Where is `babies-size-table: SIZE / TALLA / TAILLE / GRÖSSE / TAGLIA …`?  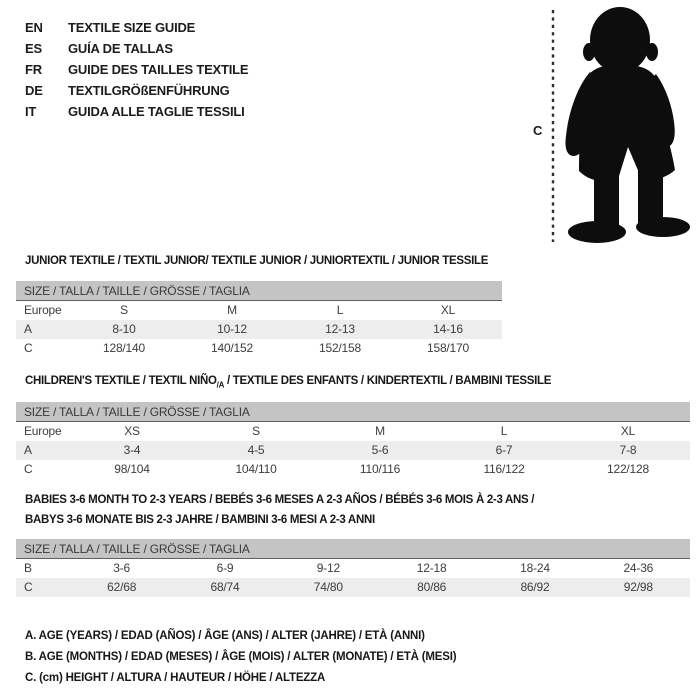
babies-size-table: SIZE / TALLA / TAILLE / GRÖSSE / TAGLIA … is located at coordinates (353, 568).